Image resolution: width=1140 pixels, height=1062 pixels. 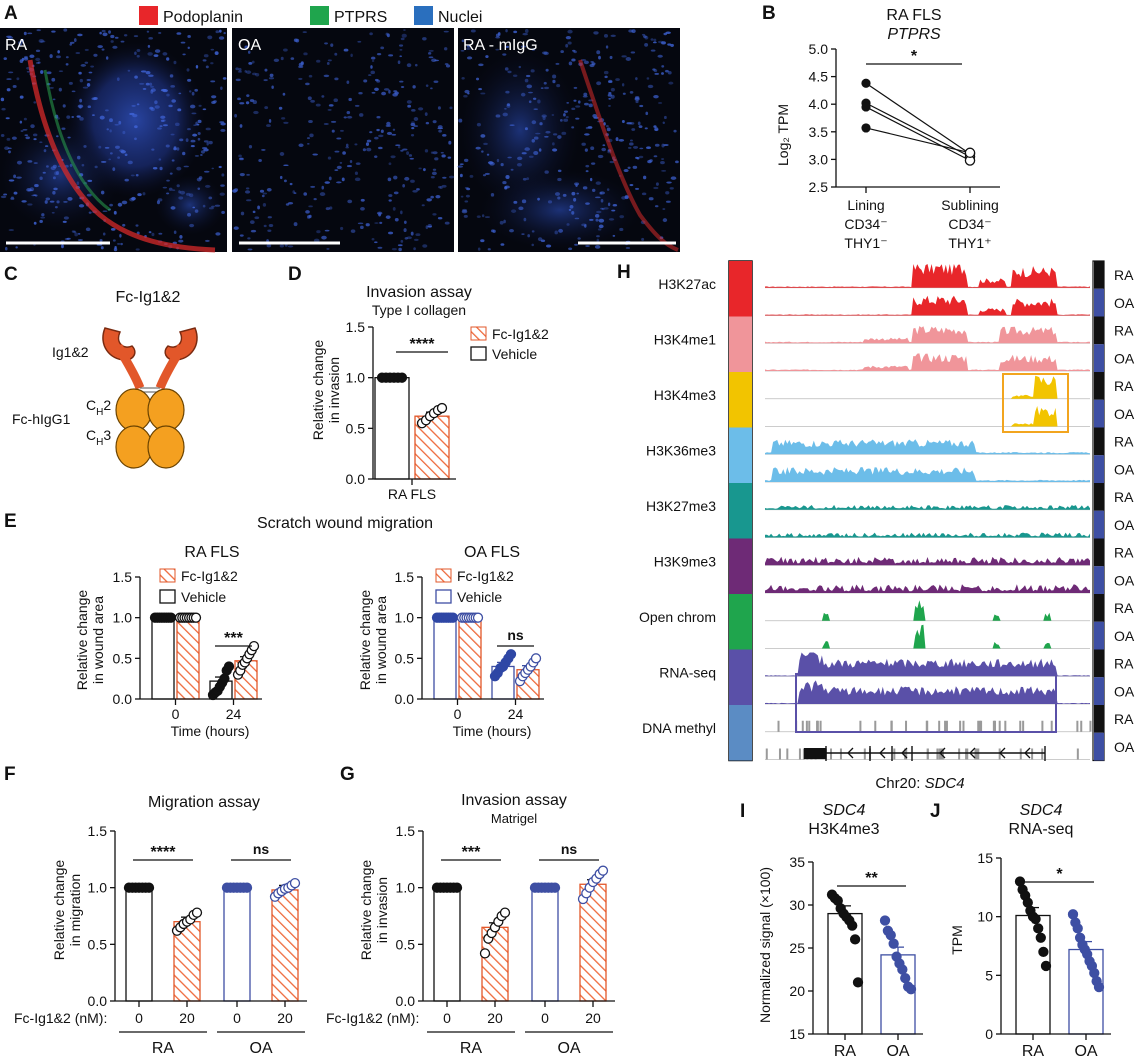 What do you see at coordinates (447, 1018) in the screenshot?
I see `panel-g-dose-tick-label: 0` at bounding box center [447, 1018].